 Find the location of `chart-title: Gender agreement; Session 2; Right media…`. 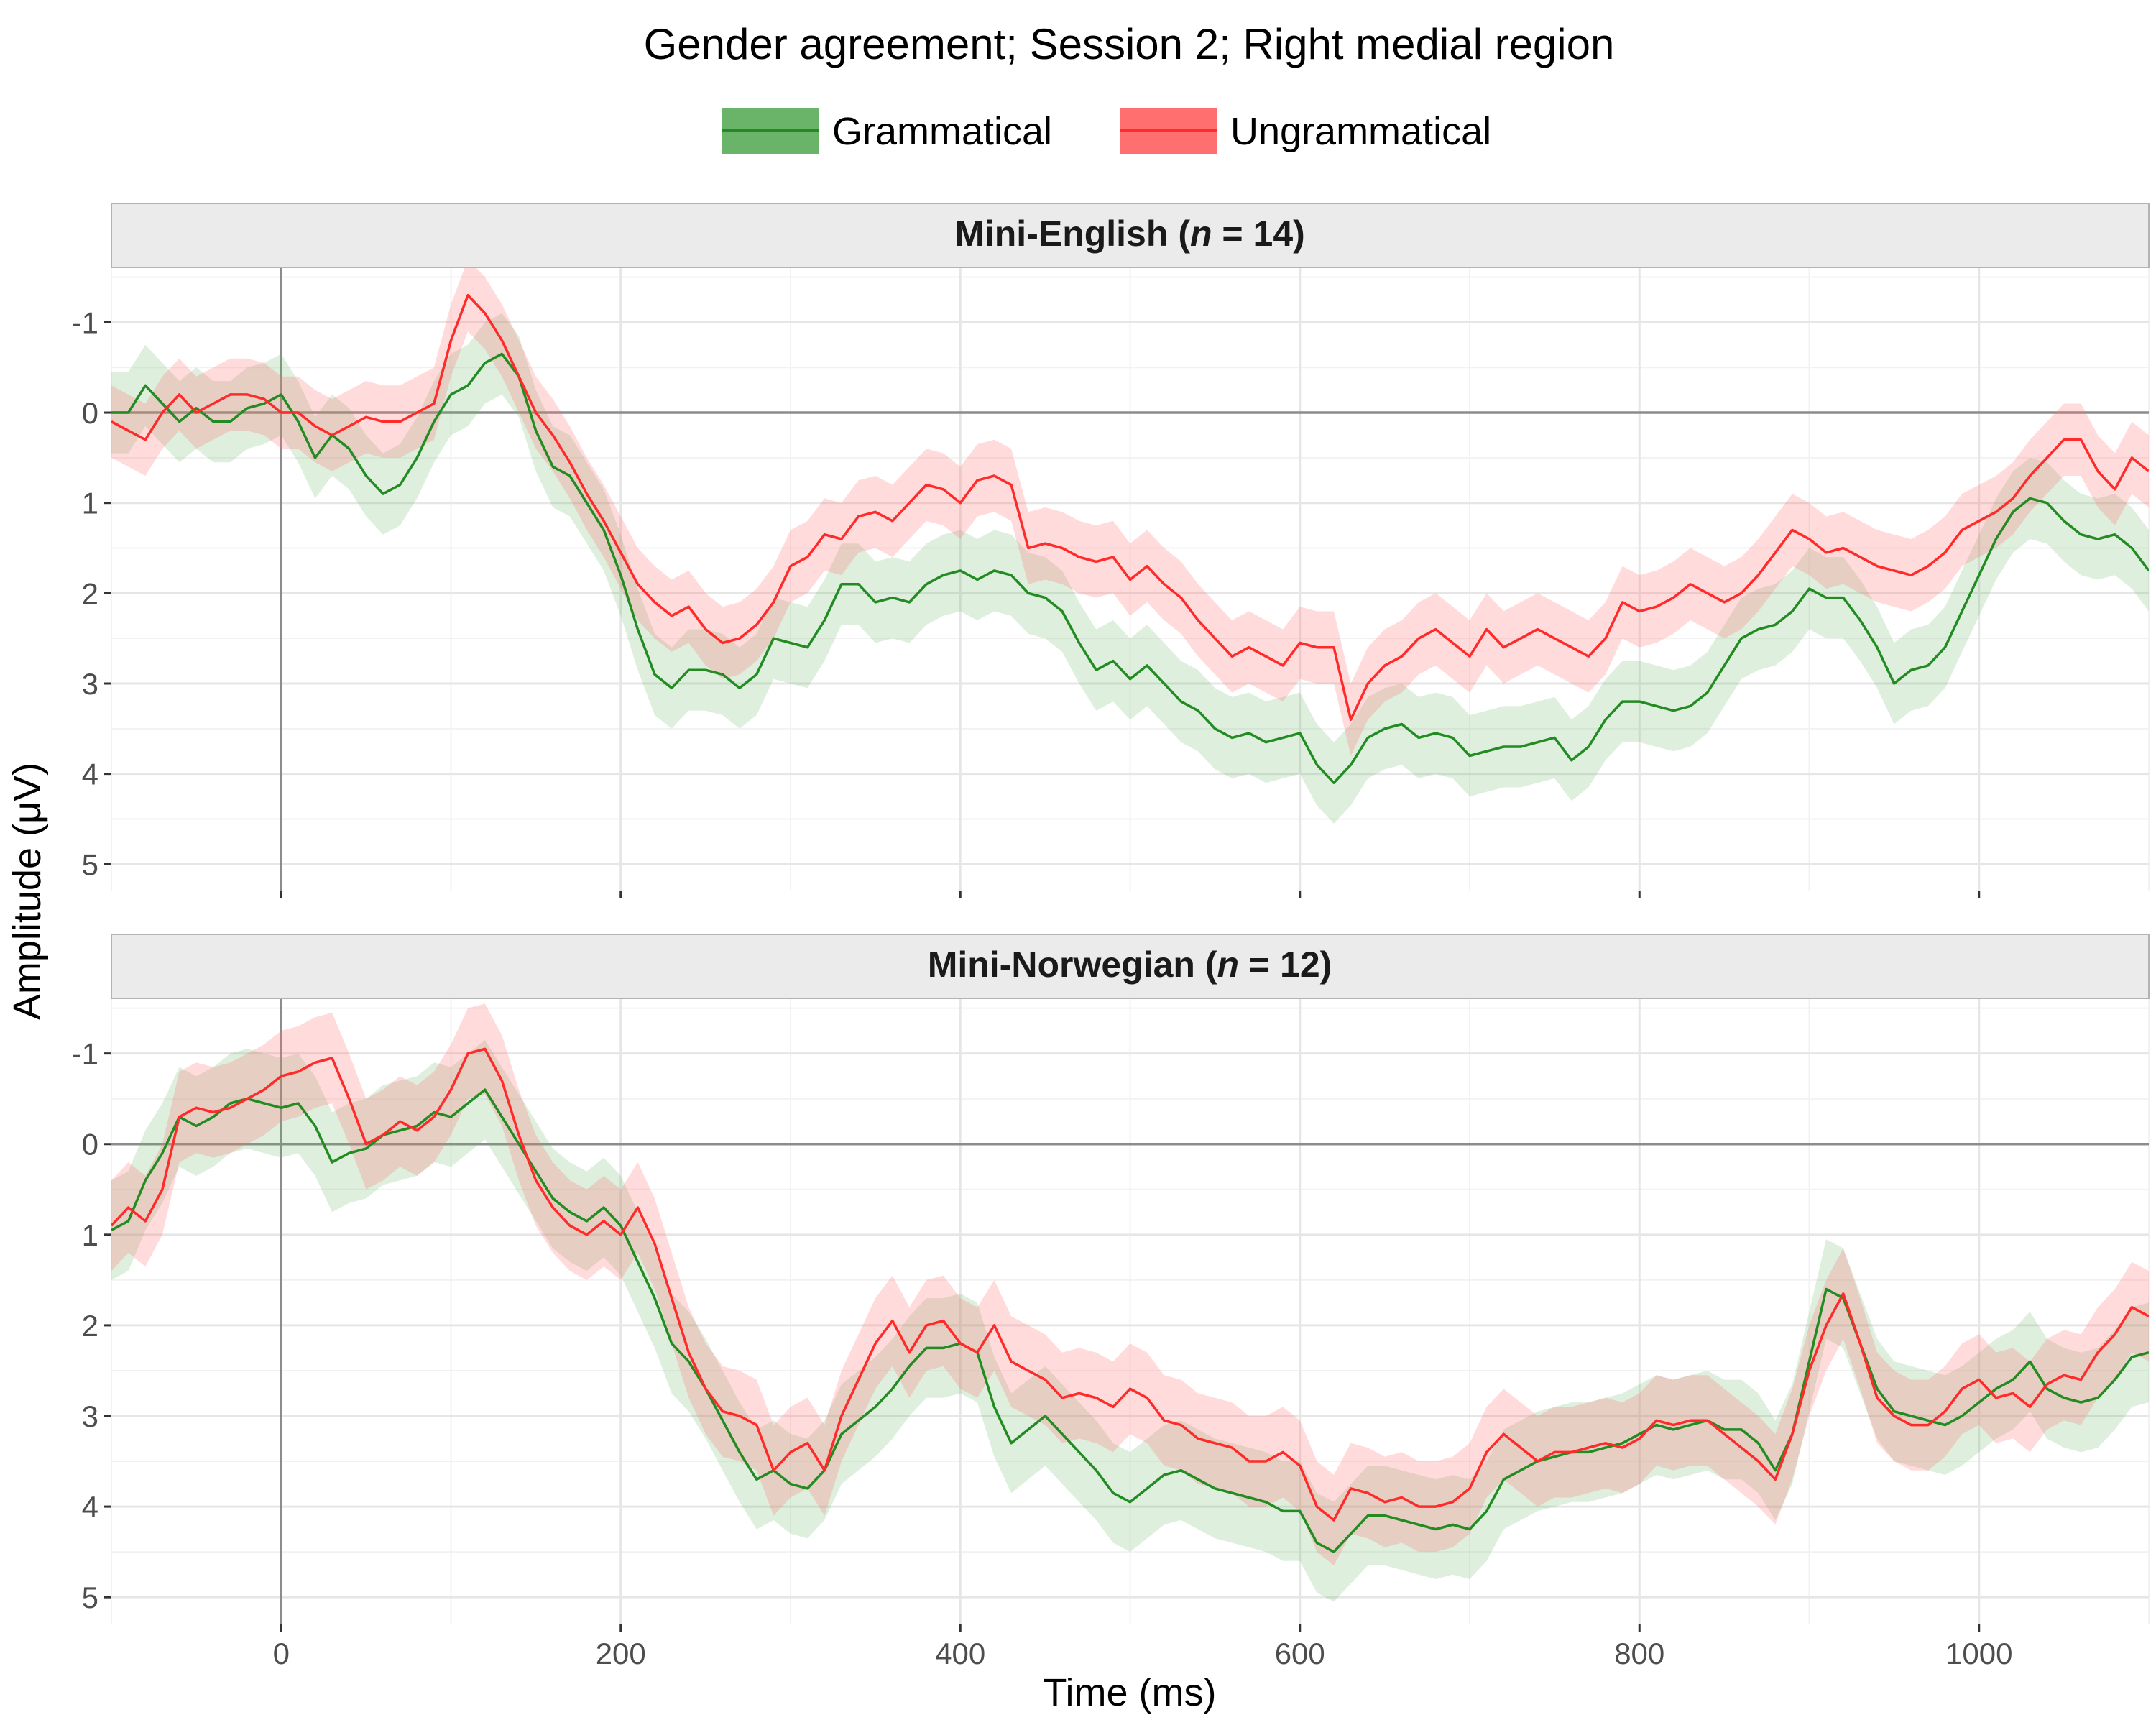

chart-title: Gender agreement; Session 2; Right media… is located at coordinates (1129, 44).